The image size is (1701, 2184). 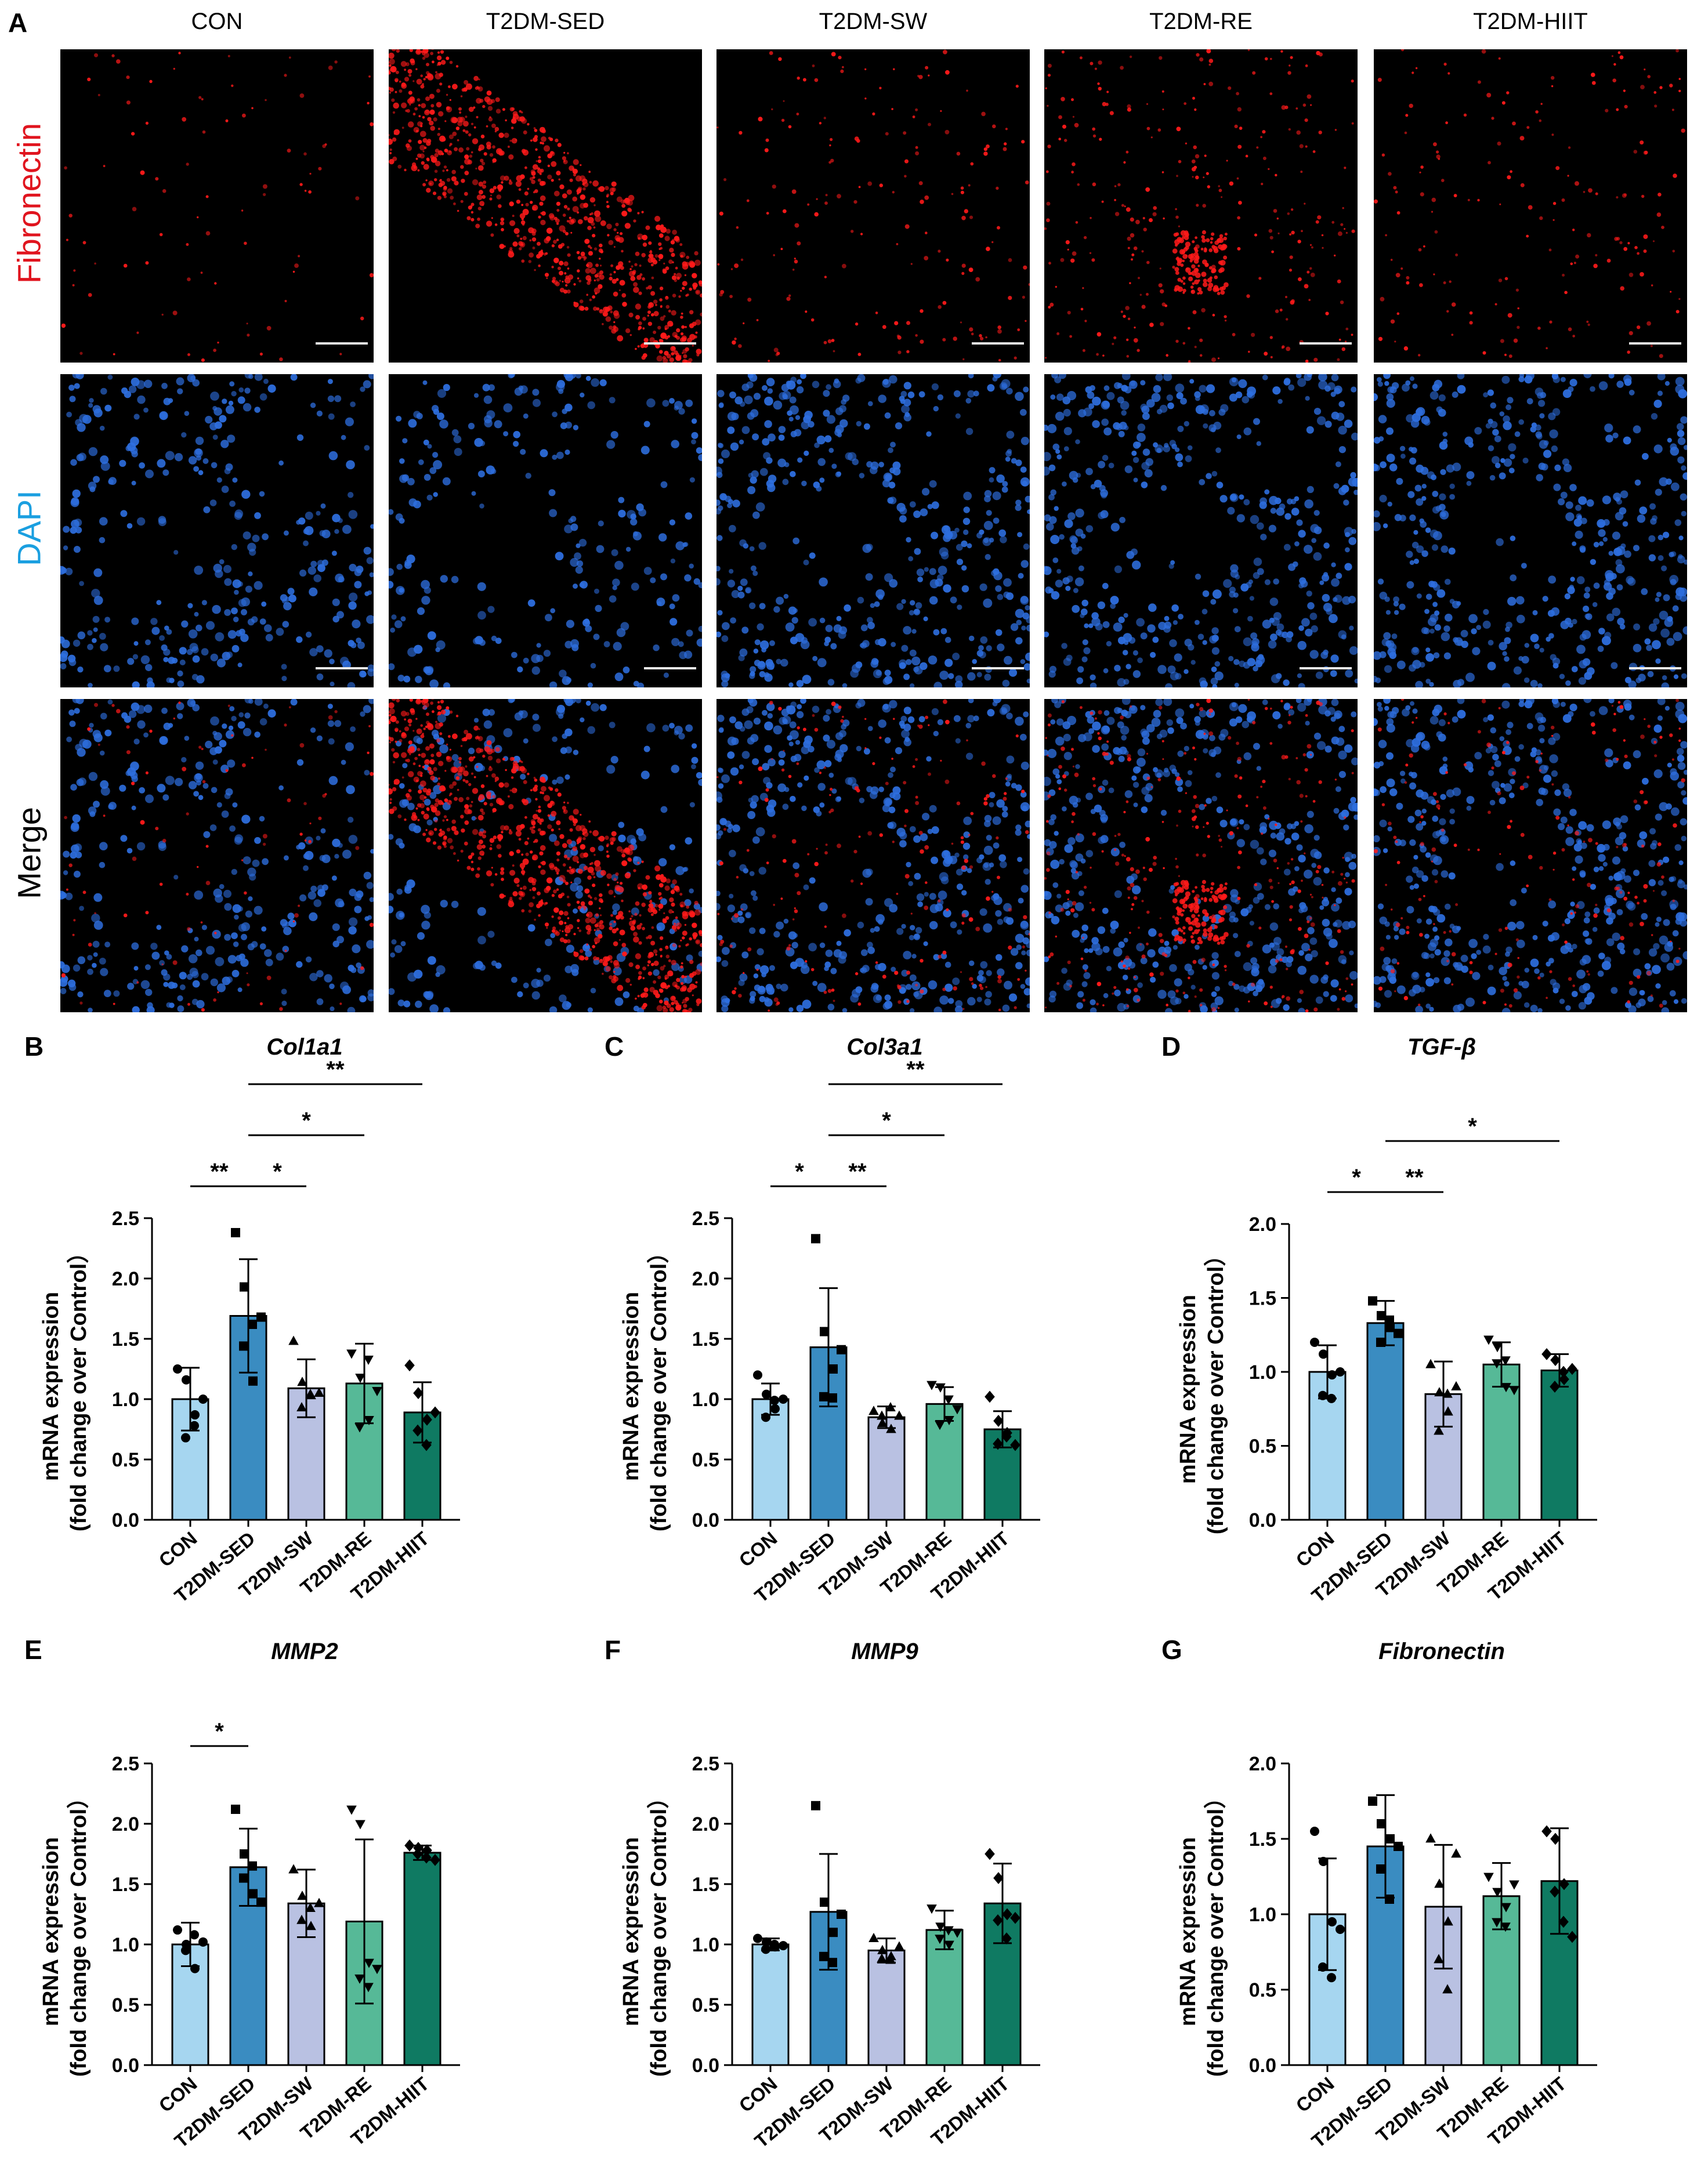 I want to click on y-tick-label: 1.0, so click(x=1262, y=1915).